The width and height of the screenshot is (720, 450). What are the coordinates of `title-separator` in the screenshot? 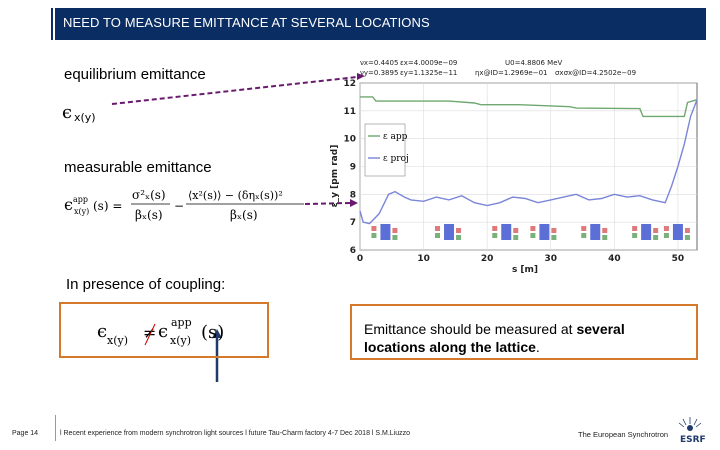 It's located at (52, 24).